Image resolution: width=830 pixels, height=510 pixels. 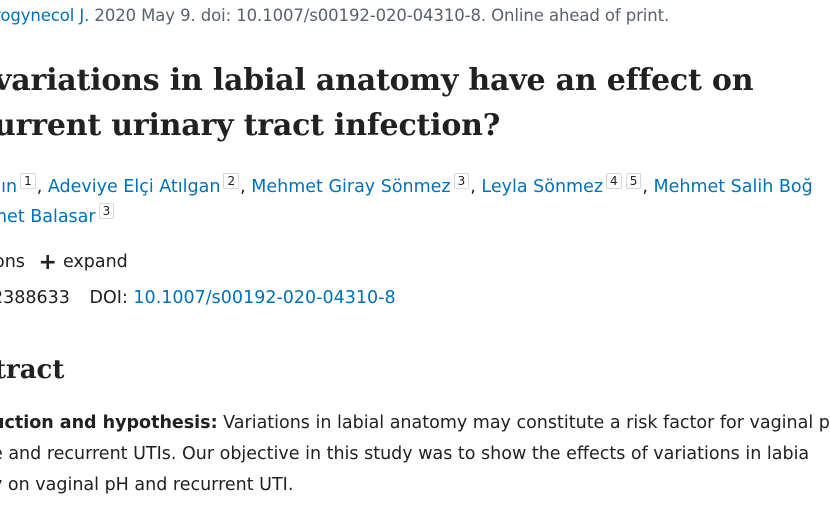 I want to click on author-link: Mehmet Salih Boğ, so click(x=733, y=187).